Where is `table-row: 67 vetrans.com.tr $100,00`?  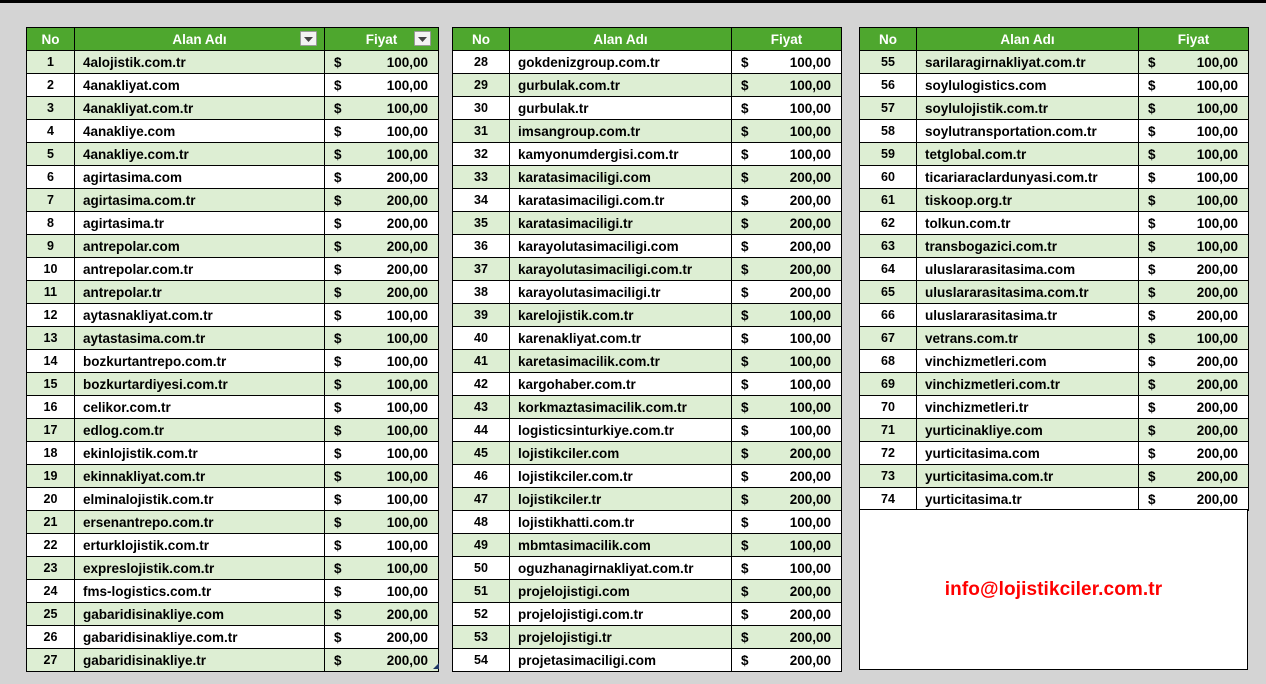
table-row: 67 vetrans.com.tr $100,00 is located at coordinates (1054, 338).